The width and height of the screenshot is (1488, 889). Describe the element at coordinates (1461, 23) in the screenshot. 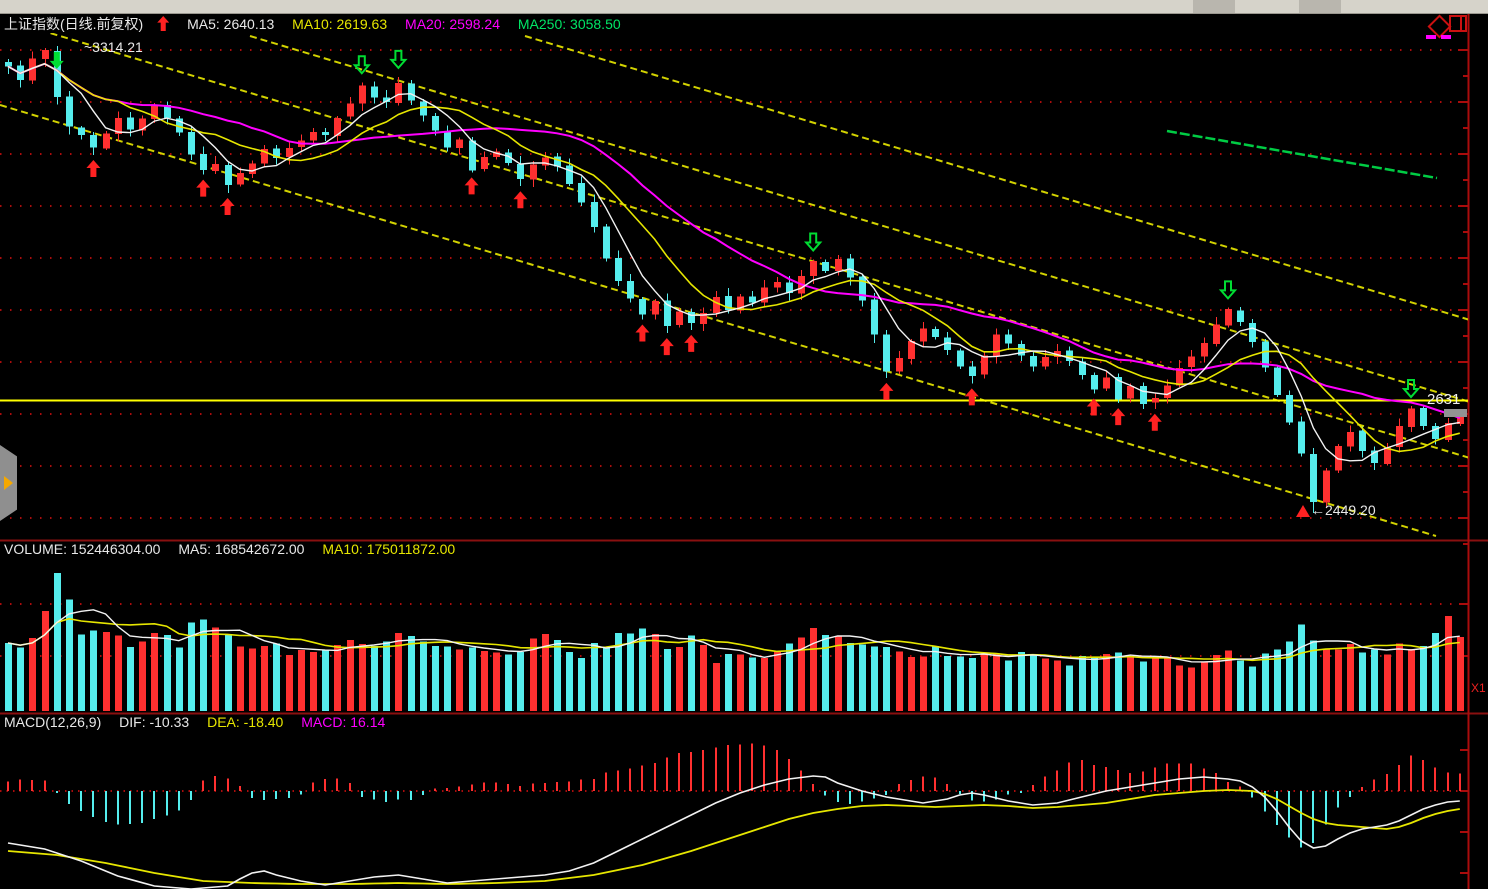

I see `split-divider` at that location.